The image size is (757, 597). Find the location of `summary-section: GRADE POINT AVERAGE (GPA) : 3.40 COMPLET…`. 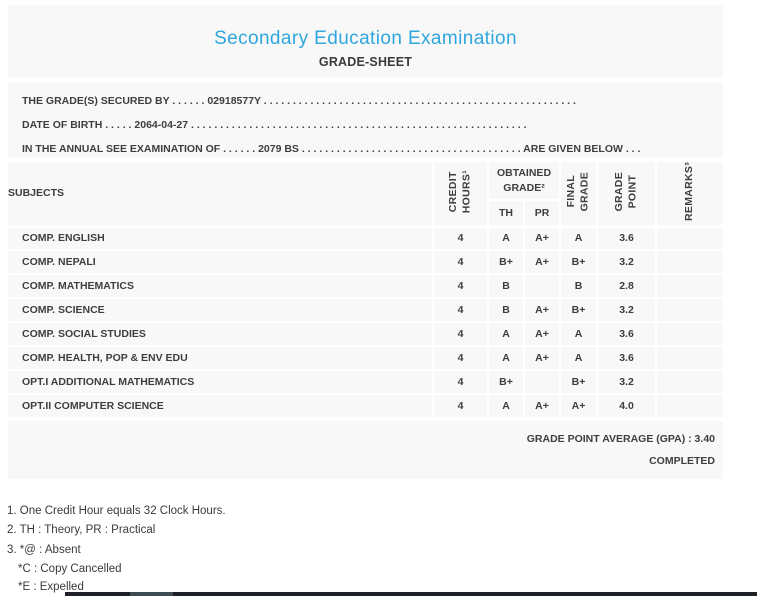

summary-section: GRADE POINT AVERAGE (GPA) : 3.40 COMPLET… is located at coordinates (365, 450).